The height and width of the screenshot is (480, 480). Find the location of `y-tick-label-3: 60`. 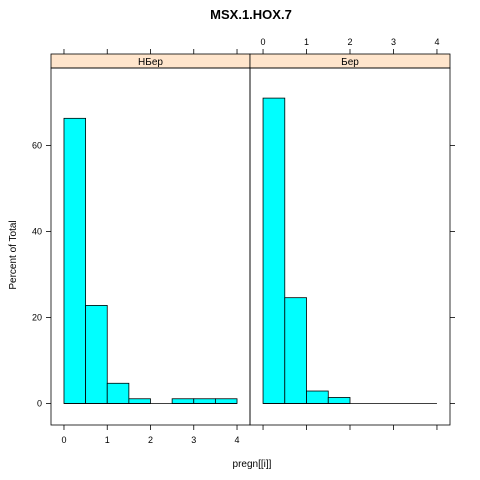

y-tick-label-3: 60 is located at coordinates (37, 145).